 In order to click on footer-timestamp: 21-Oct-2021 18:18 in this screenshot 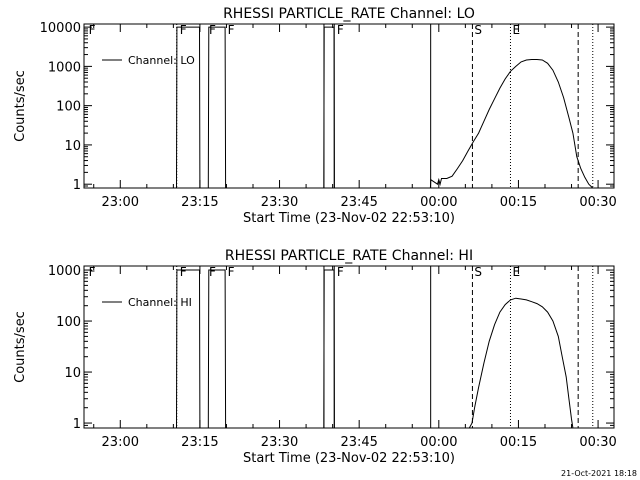, I will do `click(599, 473)`.